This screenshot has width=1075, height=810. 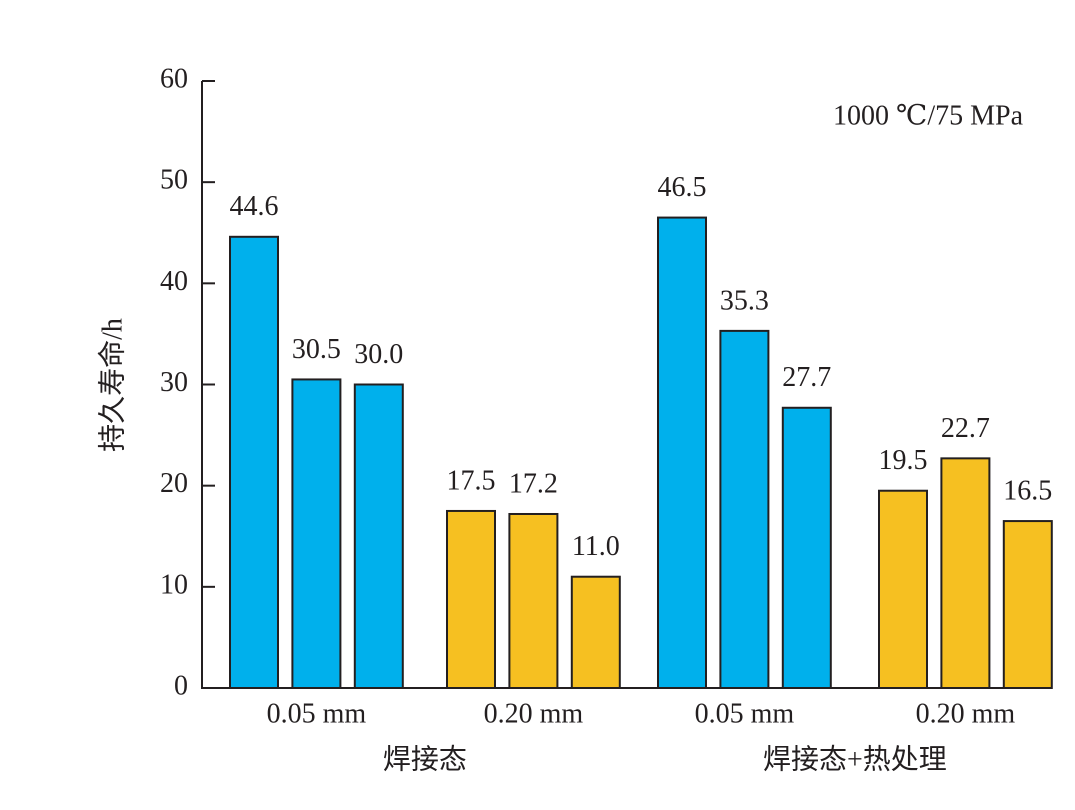 What do you see at coordinates (425, 759) in the screenshot?
I see `group-label: 焊接态` at bounding box center [425, 759].